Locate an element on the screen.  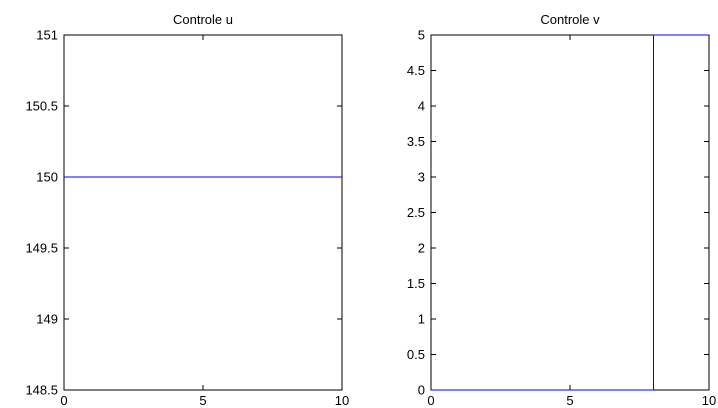
y-tick-label: 5 is located at coordinates (421, 35).